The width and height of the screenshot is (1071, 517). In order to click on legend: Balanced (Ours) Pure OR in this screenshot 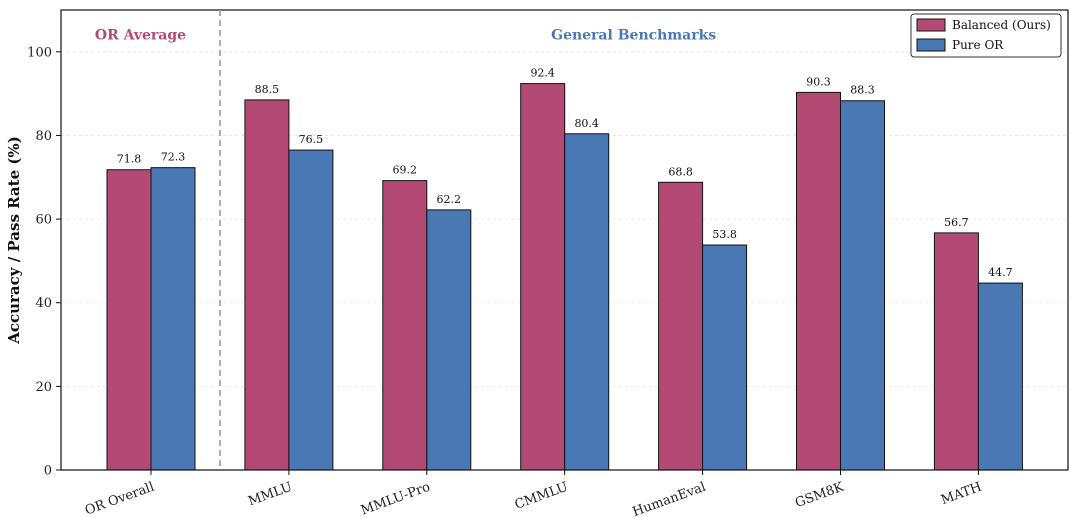, I will do `click(986, 35)`.